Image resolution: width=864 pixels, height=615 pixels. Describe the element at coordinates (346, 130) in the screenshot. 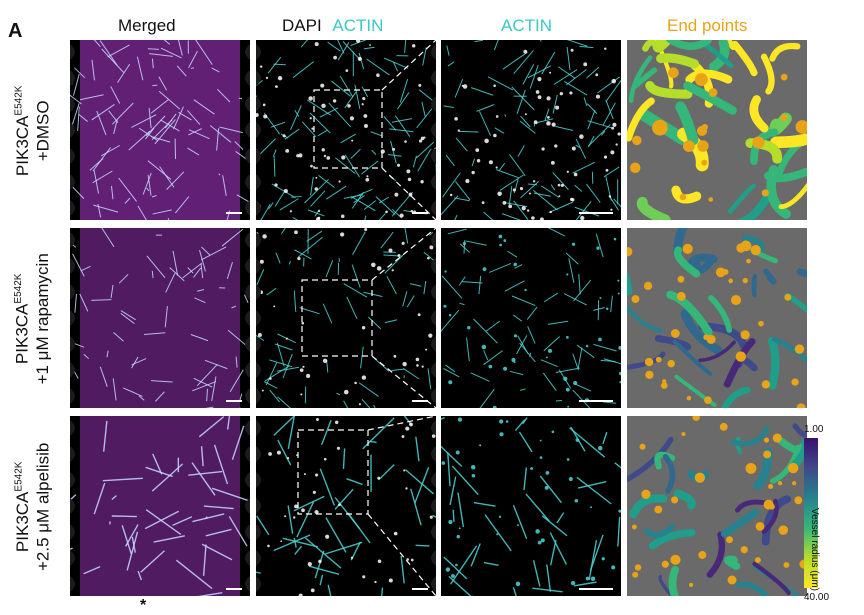

I see `tile-dapi-dmso` at that location.